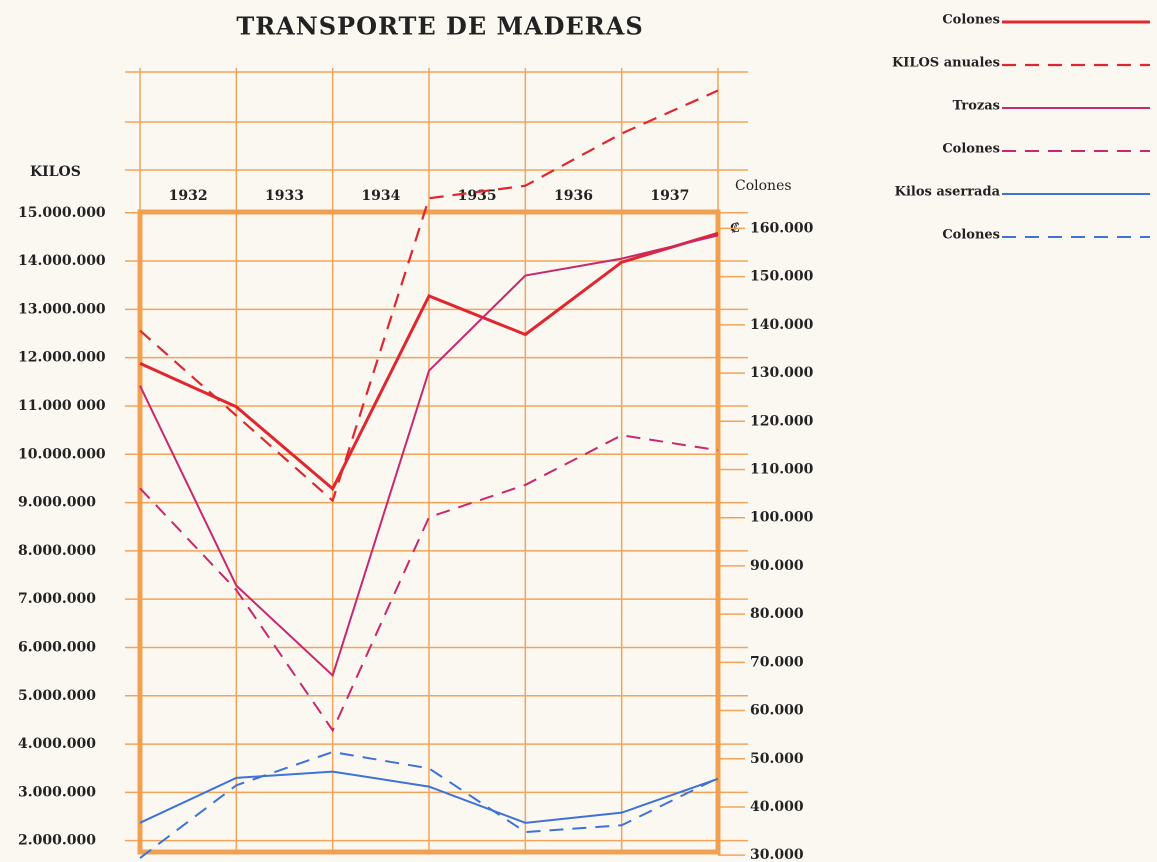 Image resolution: width=1157 pixels, height=862 pixels. Describe the element at coordinates (57, 503) in the screenshot. I see `y-tick-label: 9.000.000` at that location.